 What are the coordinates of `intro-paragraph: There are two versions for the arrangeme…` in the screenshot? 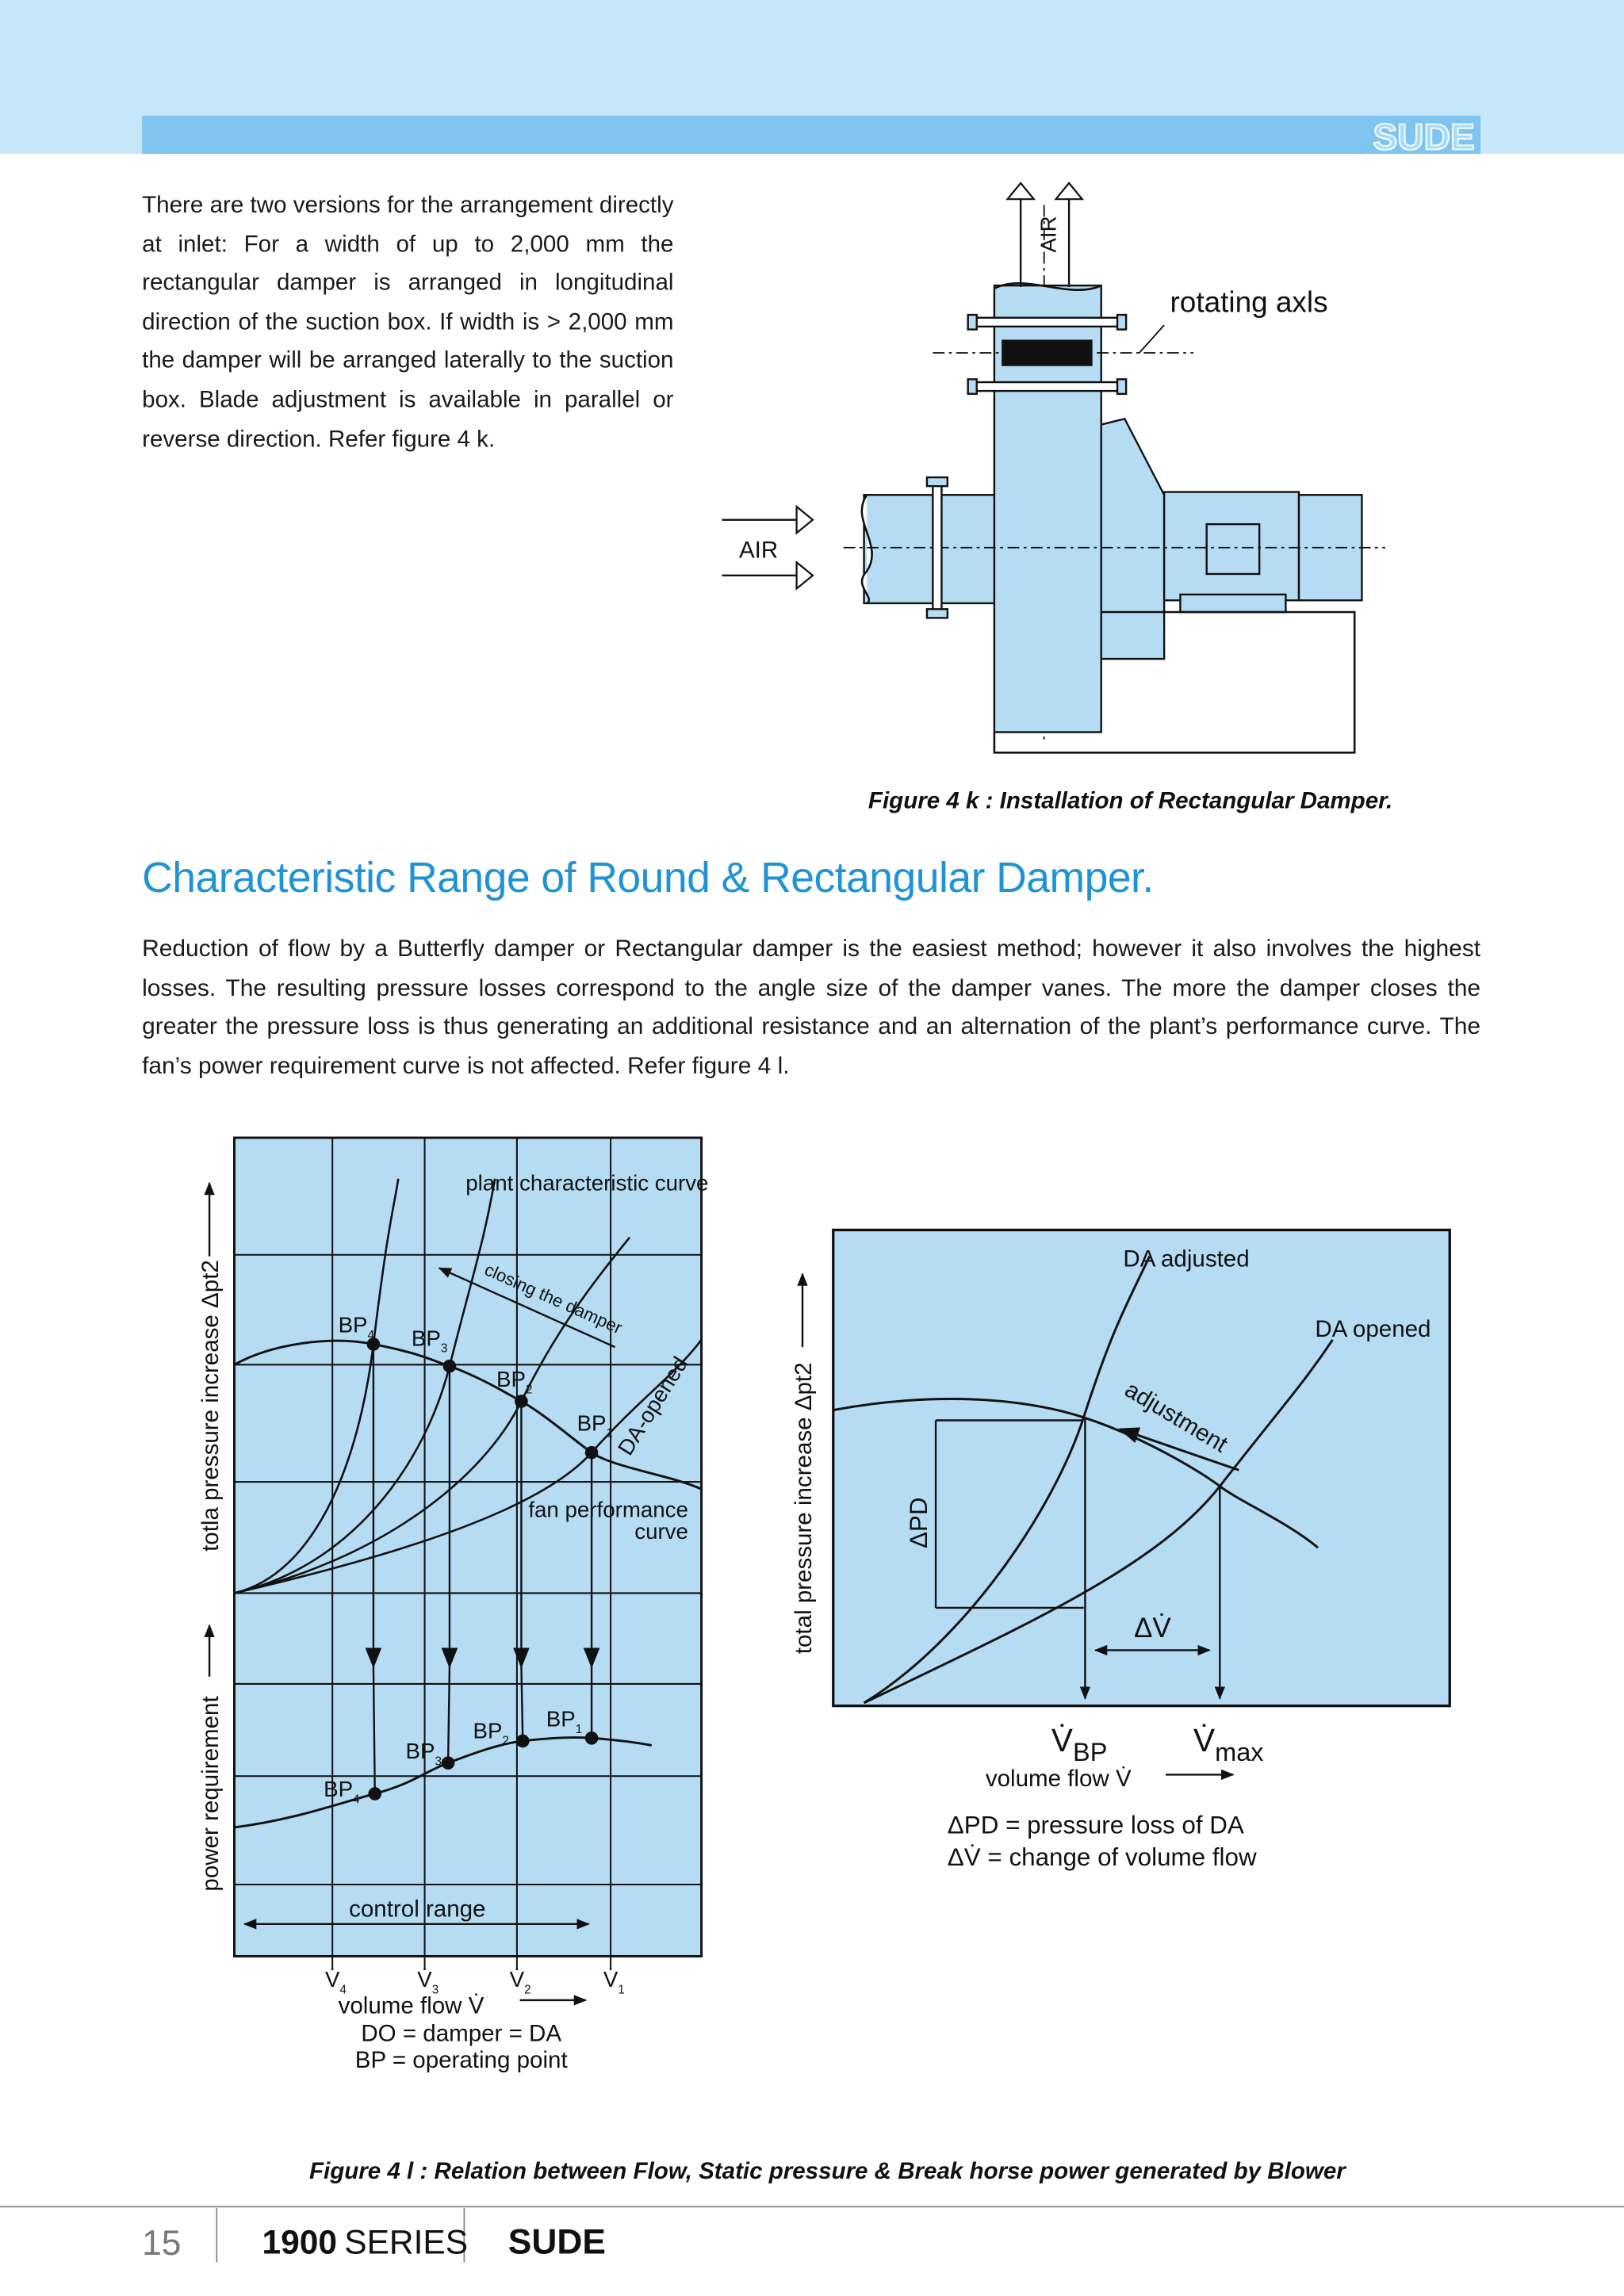 It's located at (408, 322).